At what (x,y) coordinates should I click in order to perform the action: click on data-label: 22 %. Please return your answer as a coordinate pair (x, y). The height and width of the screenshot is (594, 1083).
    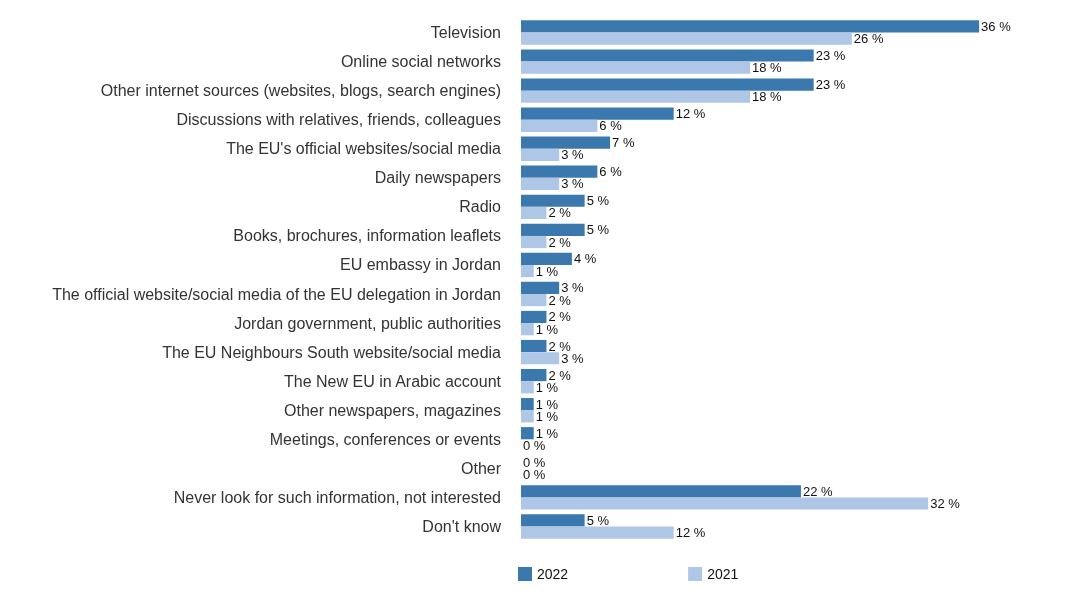
    Looking at the image, I should click on (818, 491).